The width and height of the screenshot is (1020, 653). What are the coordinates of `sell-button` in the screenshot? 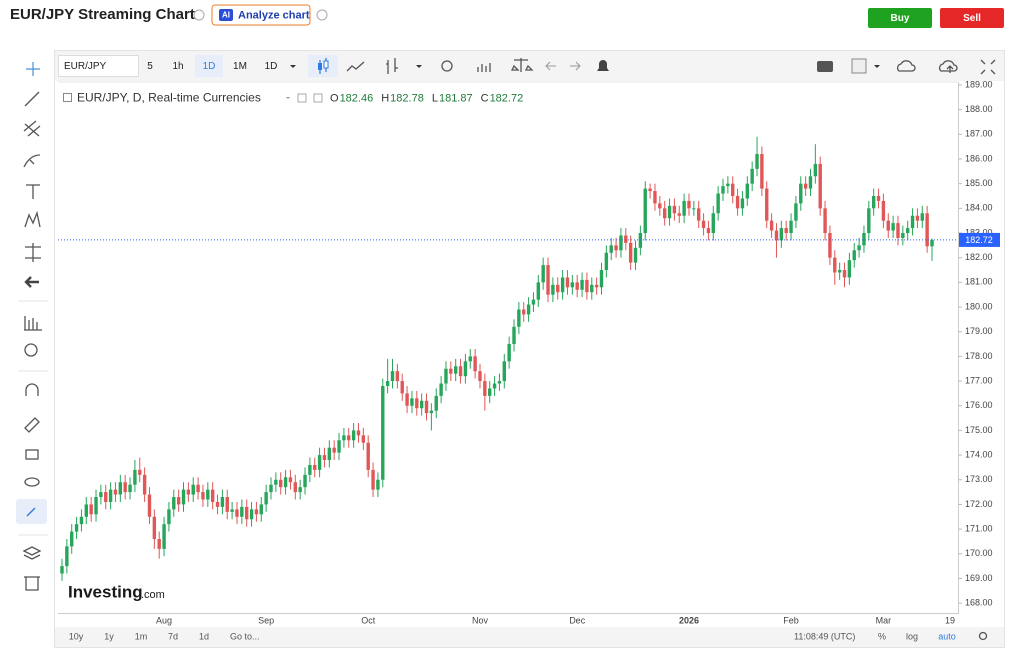 It's located at (972, 18).